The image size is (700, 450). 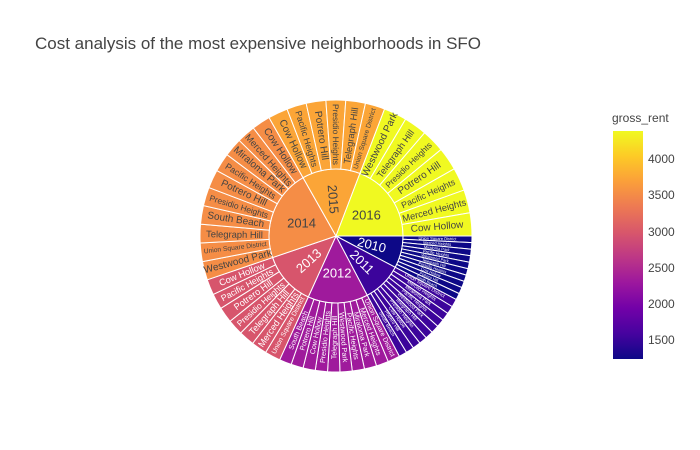 I want to click on neighborhood-segment, so click(x=437, y=224).